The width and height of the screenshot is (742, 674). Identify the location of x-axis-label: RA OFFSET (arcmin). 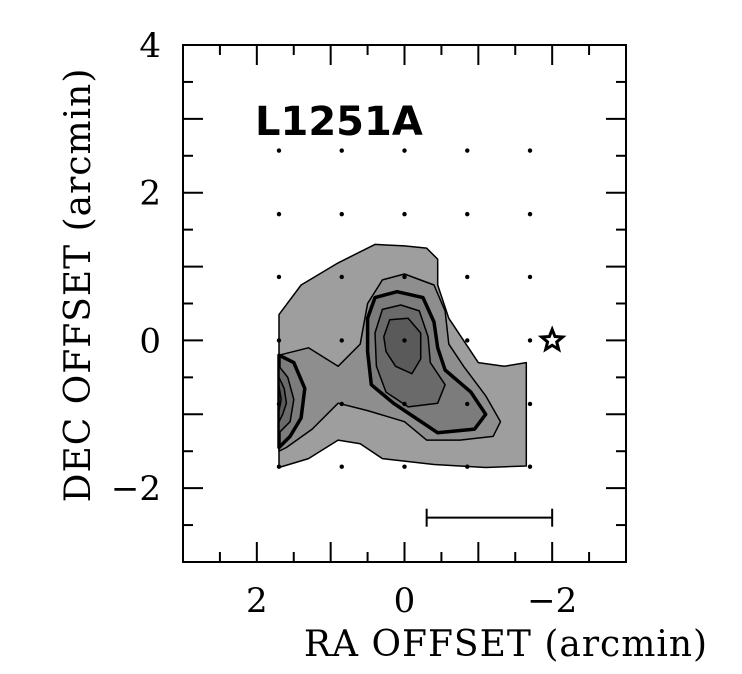
(506, 644).